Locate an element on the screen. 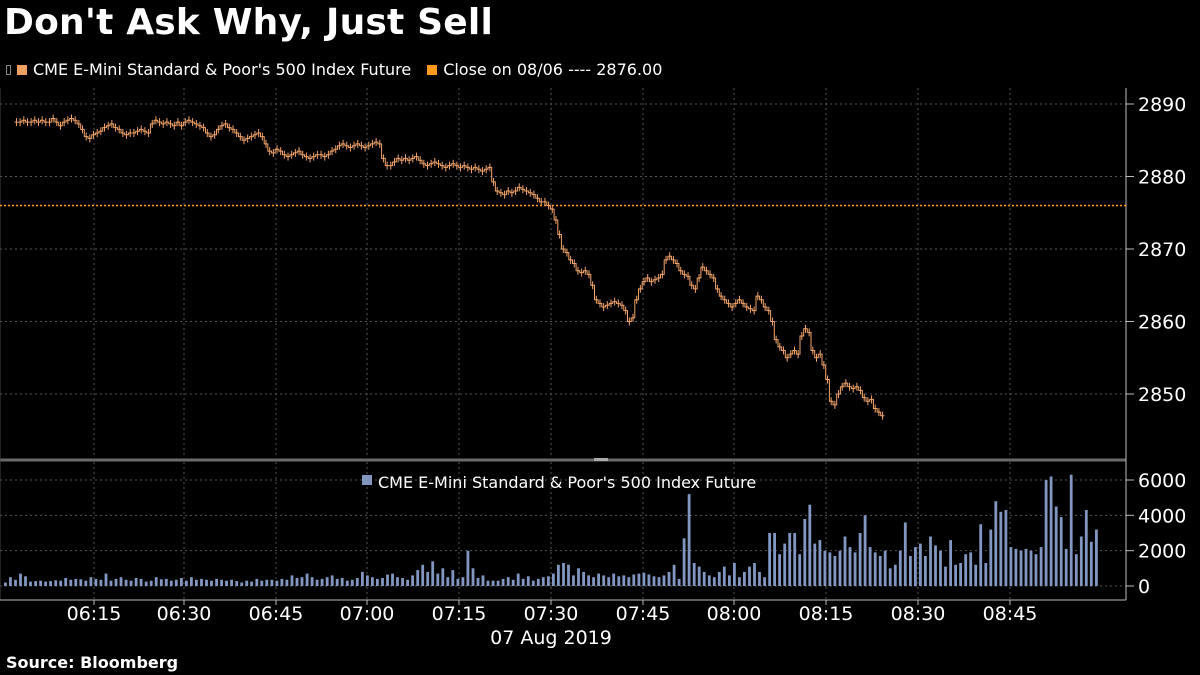  volume-tick-label: 0 is located at coordinates (1144, 587).